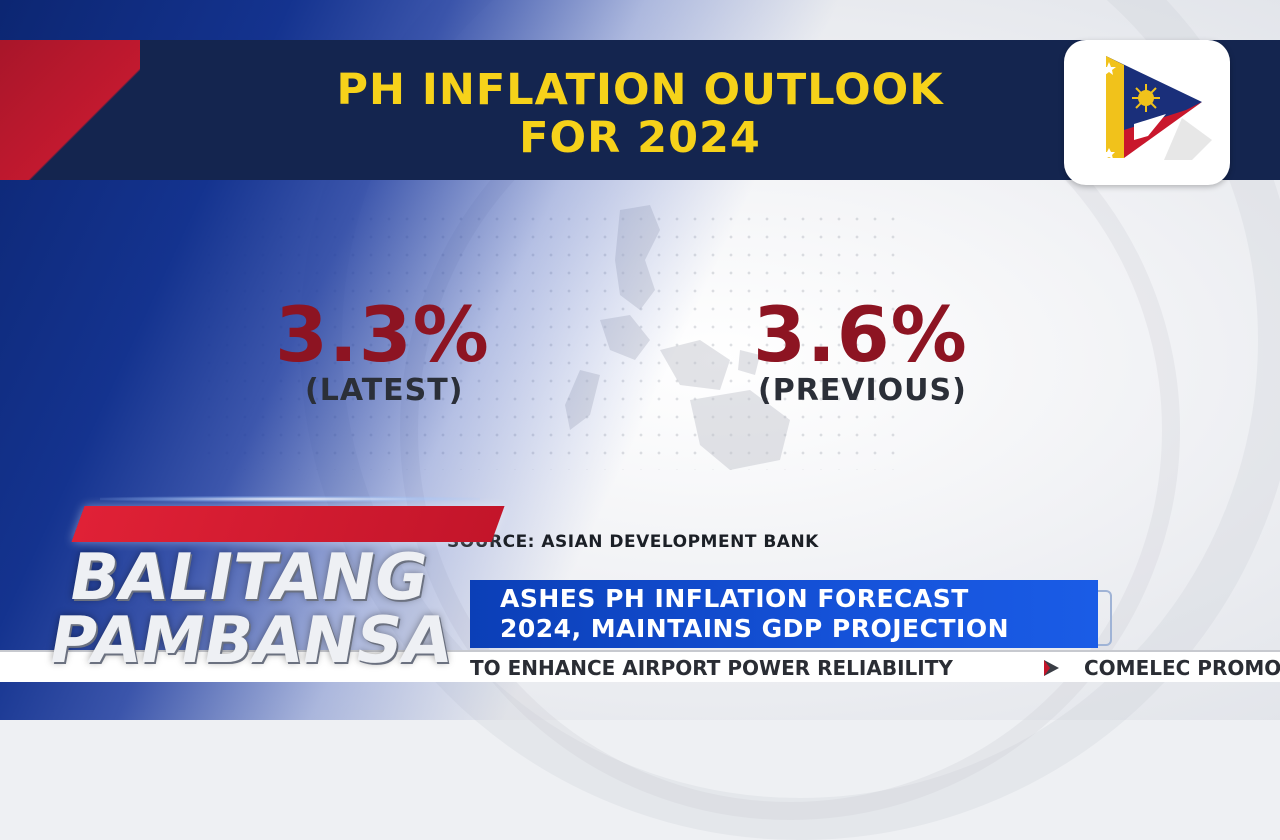  I want to click on channel-logo, so click(1147, 112).